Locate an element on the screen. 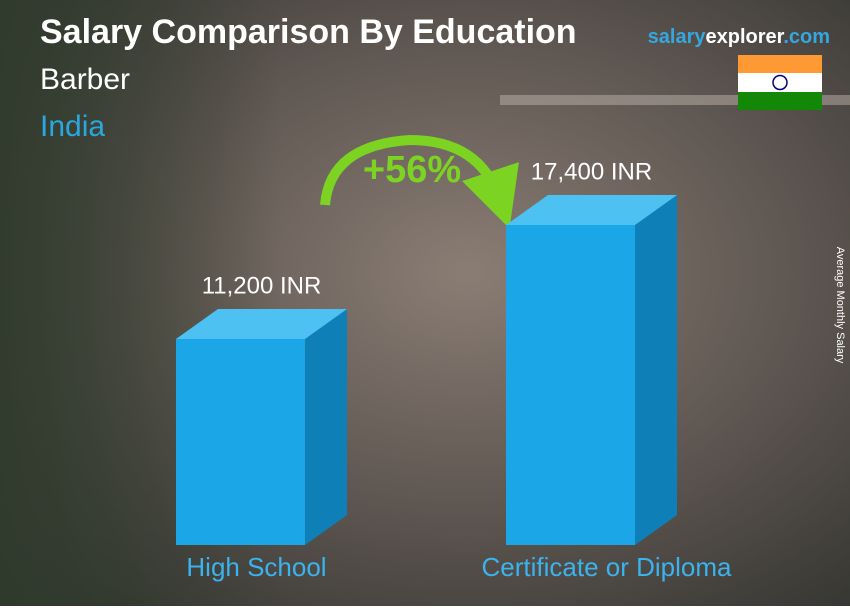 The height and width of the screenshot is (611, 850). subtitle: Barber is located at coordinates (85, 79).